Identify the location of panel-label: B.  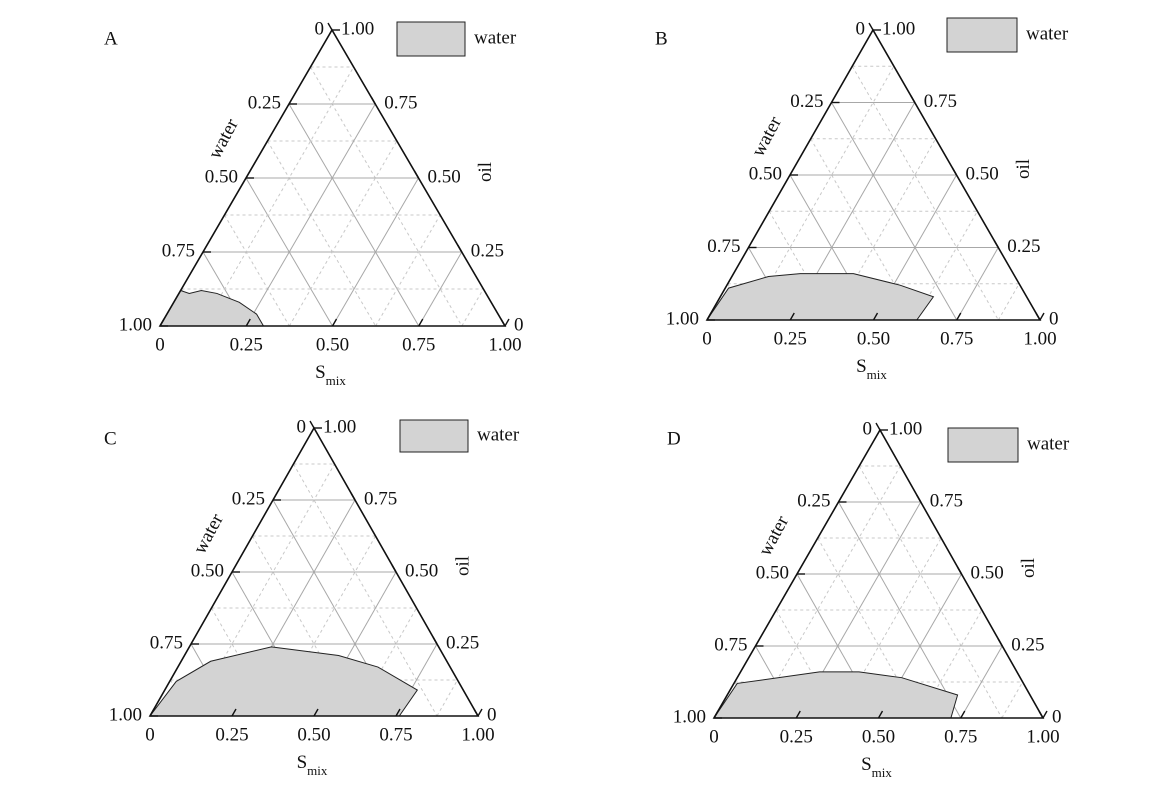
(661, 38).